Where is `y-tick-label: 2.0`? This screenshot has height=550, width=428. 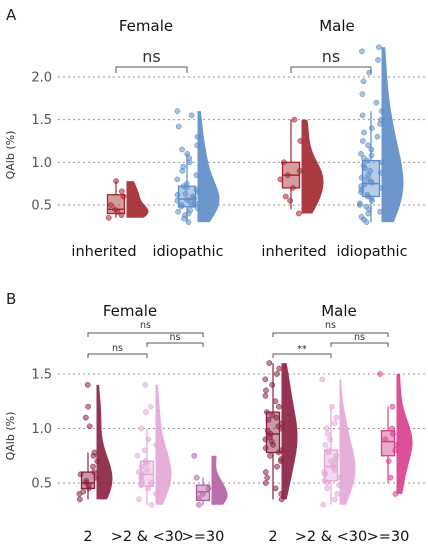 y-tick-label: 2.0 is located at coordinates (41, 78).